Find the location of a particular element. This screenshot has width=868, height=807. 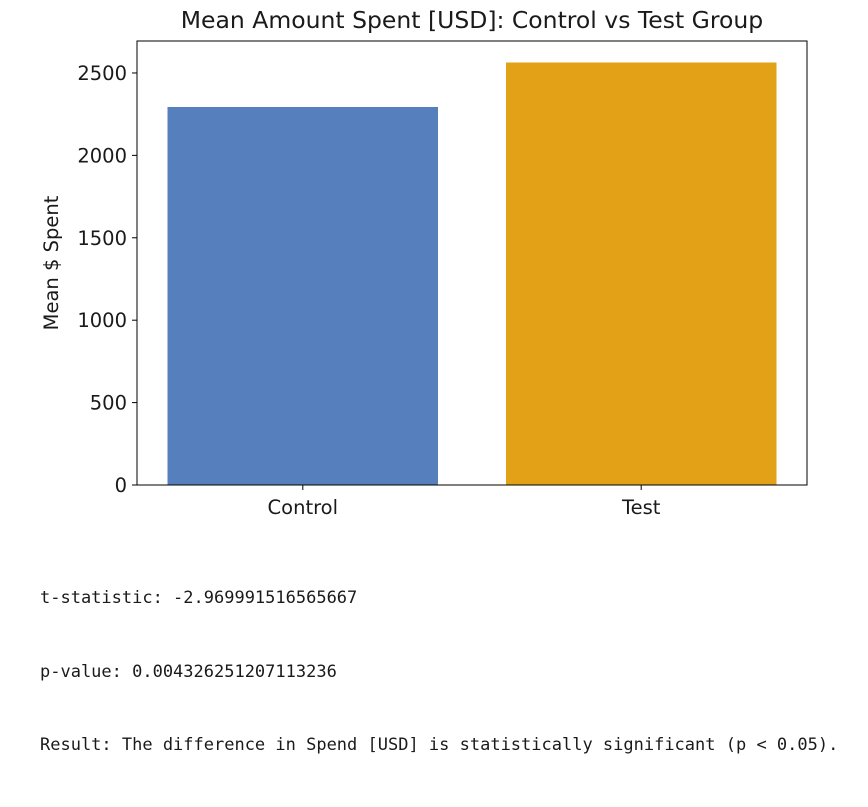

y-axis: 0 500 1000 1500 2000 2500 is located at coordinates (107, 279).